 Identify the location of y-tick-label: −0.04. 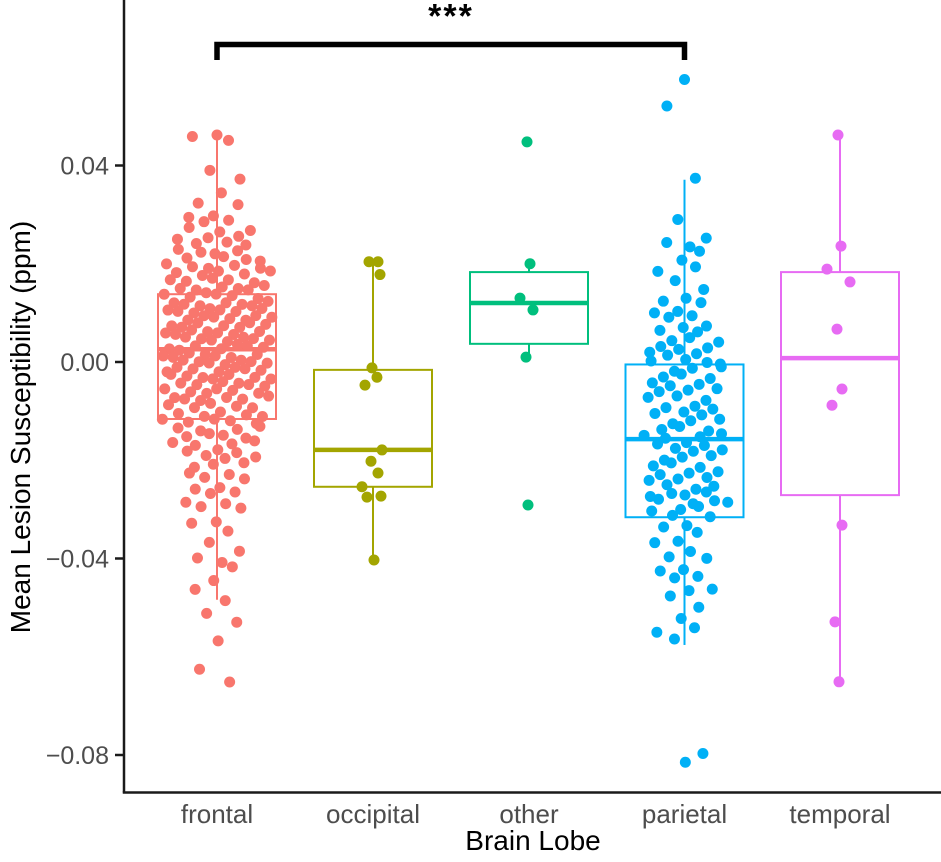
(77, 560).